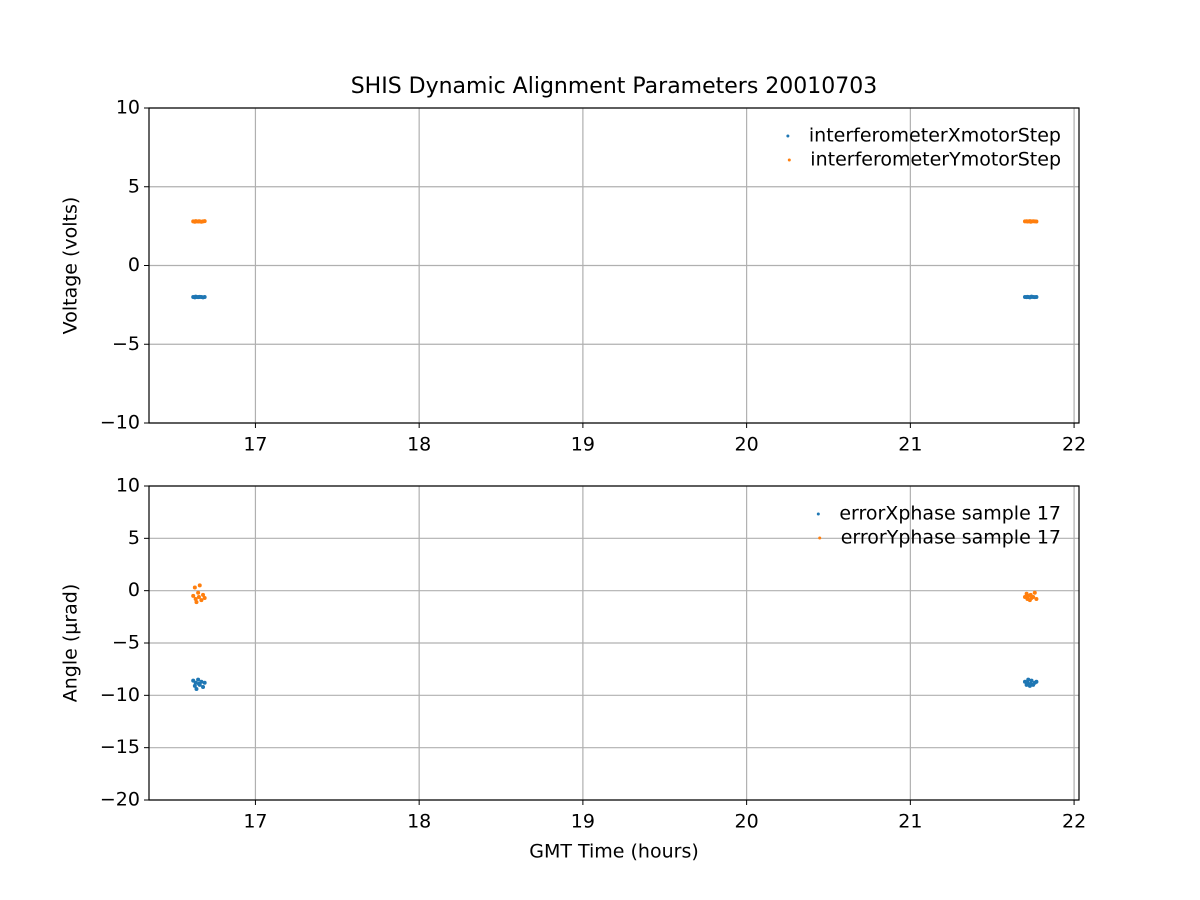 Image resolution: width=1200 pixels, height=900 pixels. Describe the element at coordinates (935, 136) in the screenshot. I see `legend-label: interferometerXmotorStep` at that location.